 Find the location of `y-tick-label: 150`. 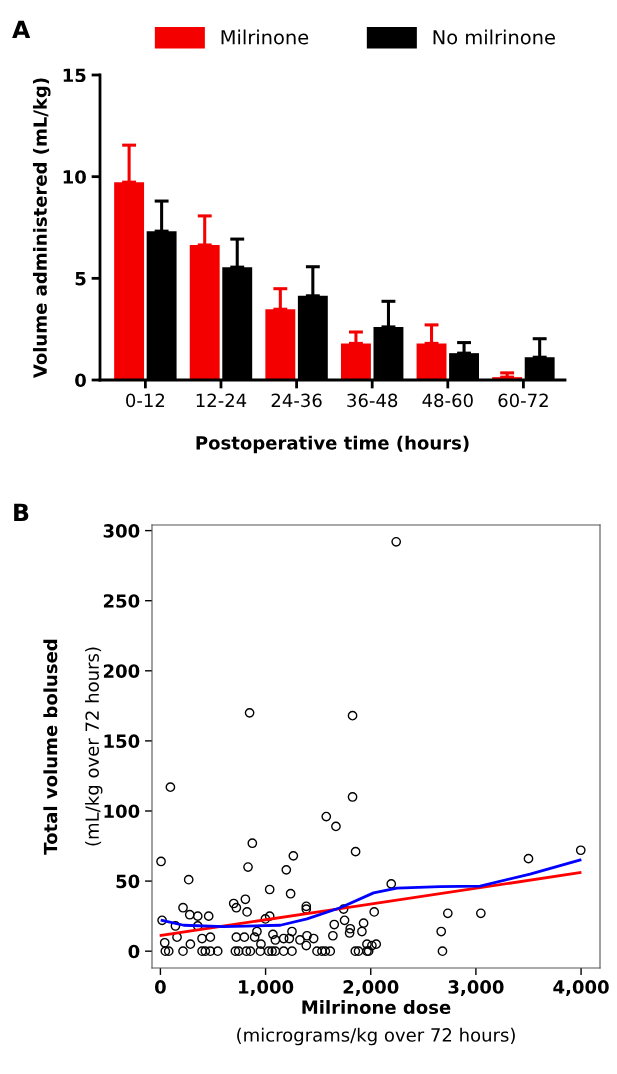

y-tick-label: 150 is located at coordinates (122, 741).